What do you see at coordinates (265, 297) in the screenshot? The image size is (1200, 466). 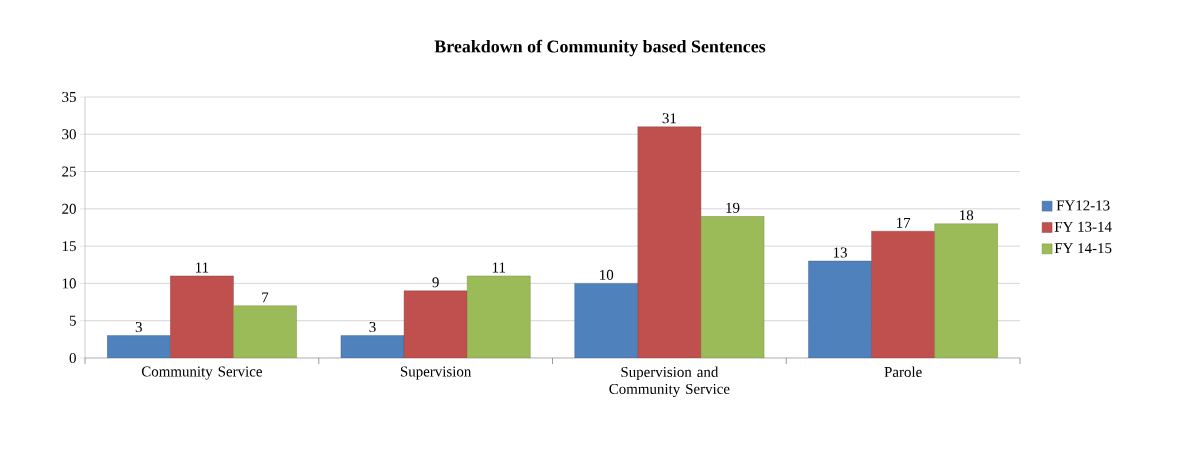 I see `data-label: 7` at bounding box center [265, 297].